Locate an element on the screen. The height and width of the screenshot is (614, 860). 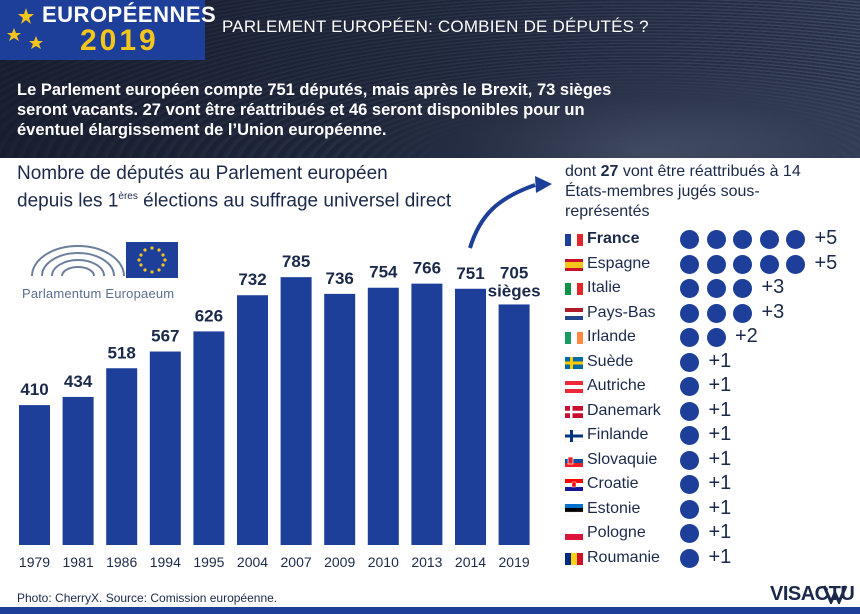
country-name: Espagne is located at coordinates (619, 263).